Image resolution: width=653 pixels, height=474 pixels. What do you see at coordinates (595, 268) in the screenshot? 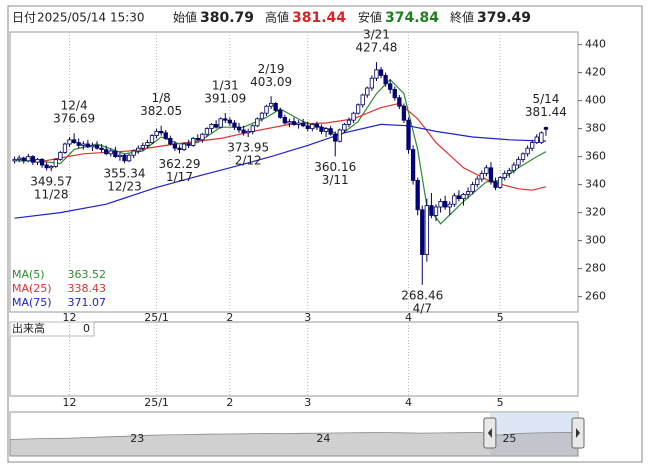
I see `y-tick-label: 280` at bounding box center [595, 268].